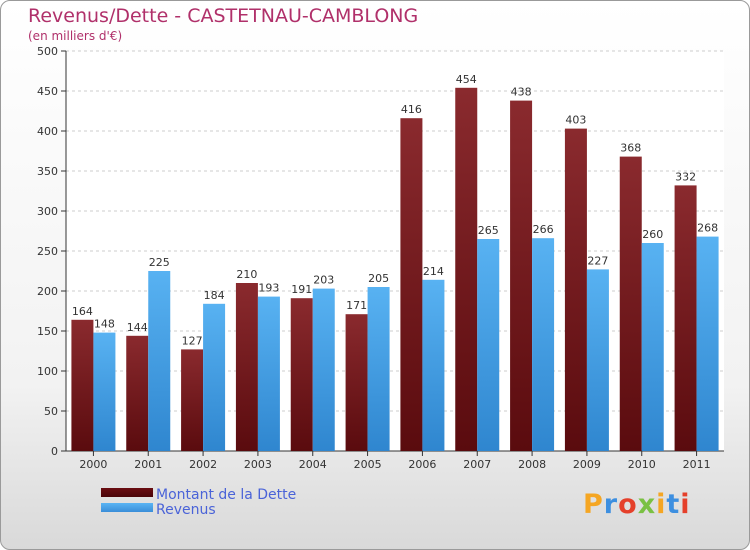 The width and height of the screenshot is (750, 550). What do you see at coordinates (422, 464) in the screenshot?
I see `x-tick-label: 2006` at bounding box center [422, 464].